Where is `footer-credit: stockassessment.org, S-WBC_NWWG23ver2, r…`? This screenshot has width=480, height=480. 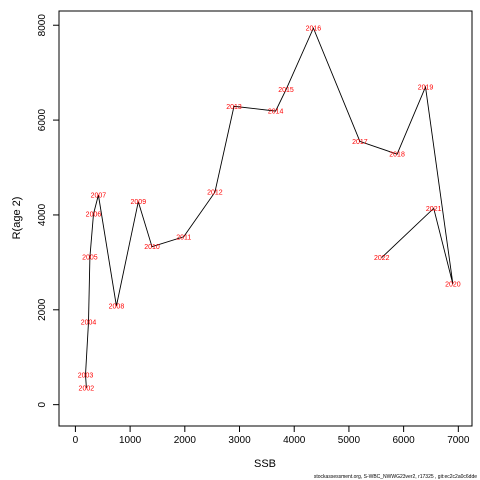
footer-credit: stockassessment.org, S-WBC_NWWG23ver2, r… is located at coordinates (395, 477).